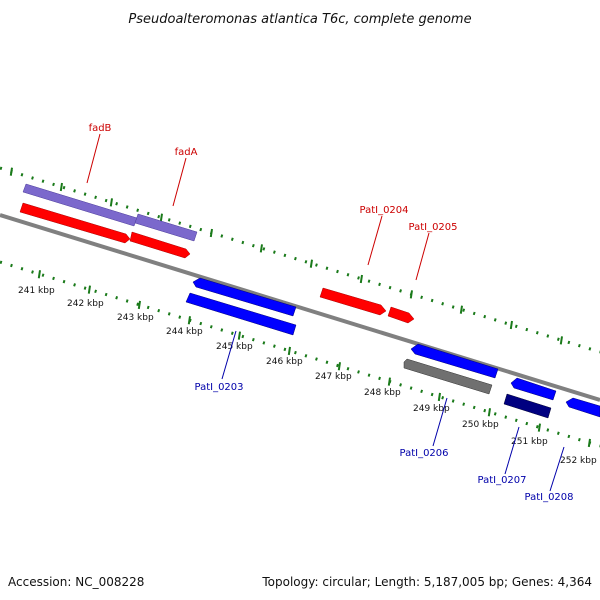  Describe the element at coordinates (353, 301) in the screenshot. I see `PatI_0204-gene-arrow` at that location.